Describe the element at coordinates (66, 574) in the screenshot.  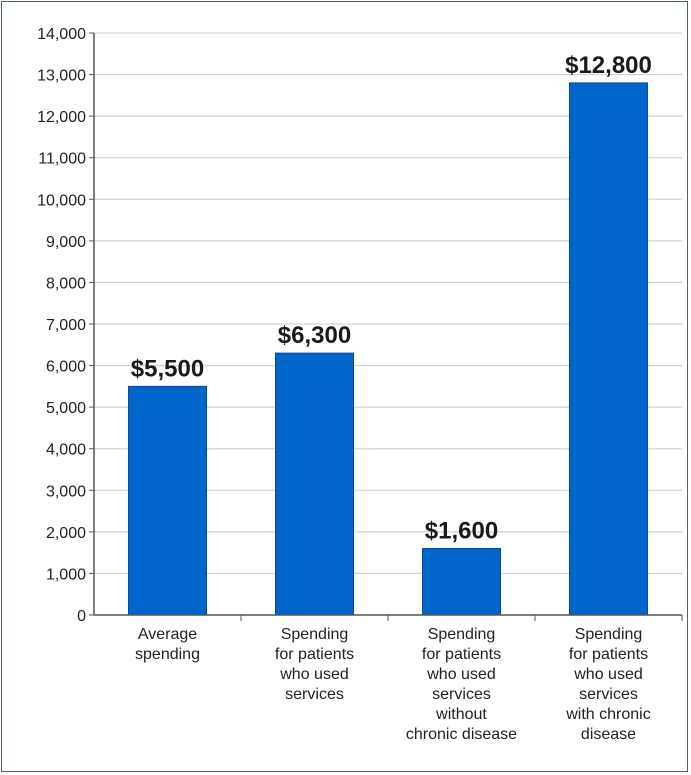
I see `y-tick-label: 1,000` at that location.